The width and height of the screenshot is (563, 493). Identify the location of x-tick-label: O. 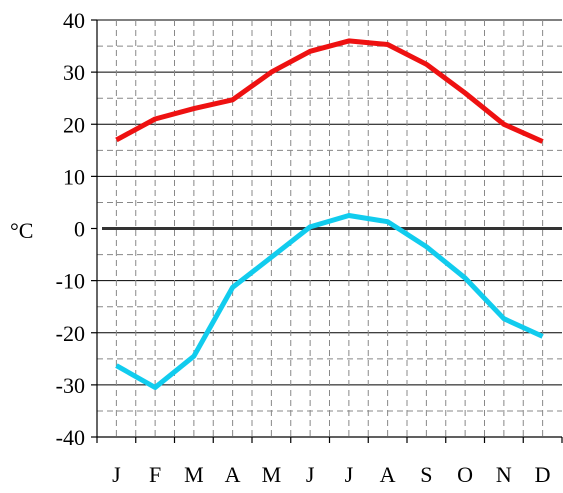
(465, 474).